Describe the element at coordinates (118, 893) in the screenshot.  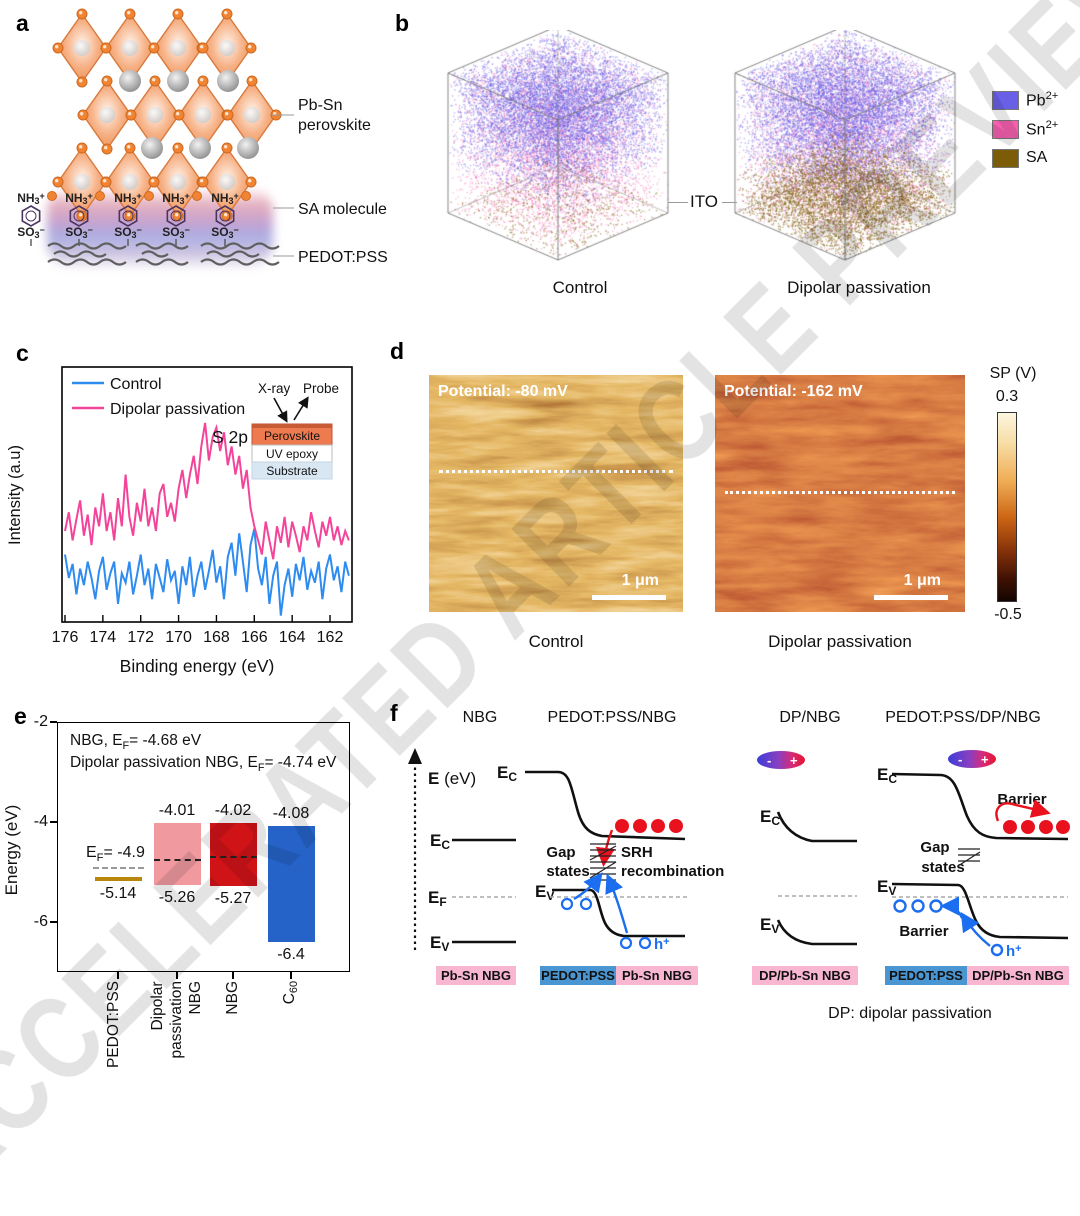
I see `value-label: -5.14` at that location.